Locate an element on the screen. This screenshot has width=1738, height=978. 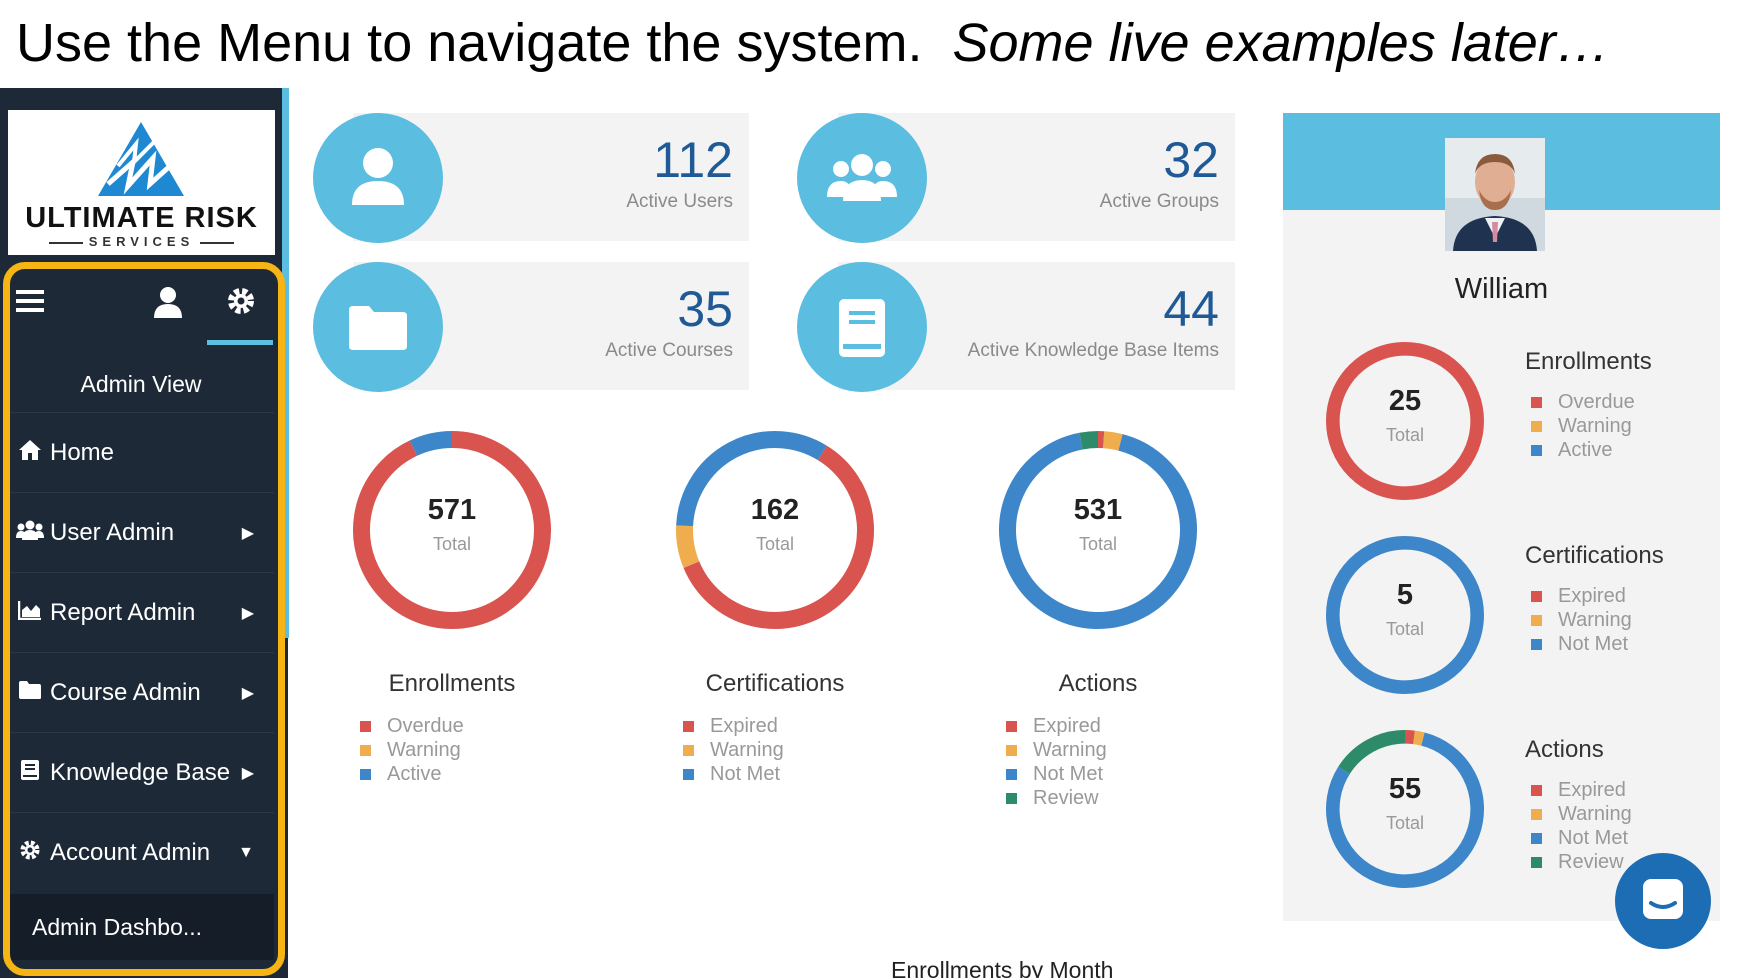
sidebar-item-account-admin: Account Admin ▼ is located at coordinates (141, 852).